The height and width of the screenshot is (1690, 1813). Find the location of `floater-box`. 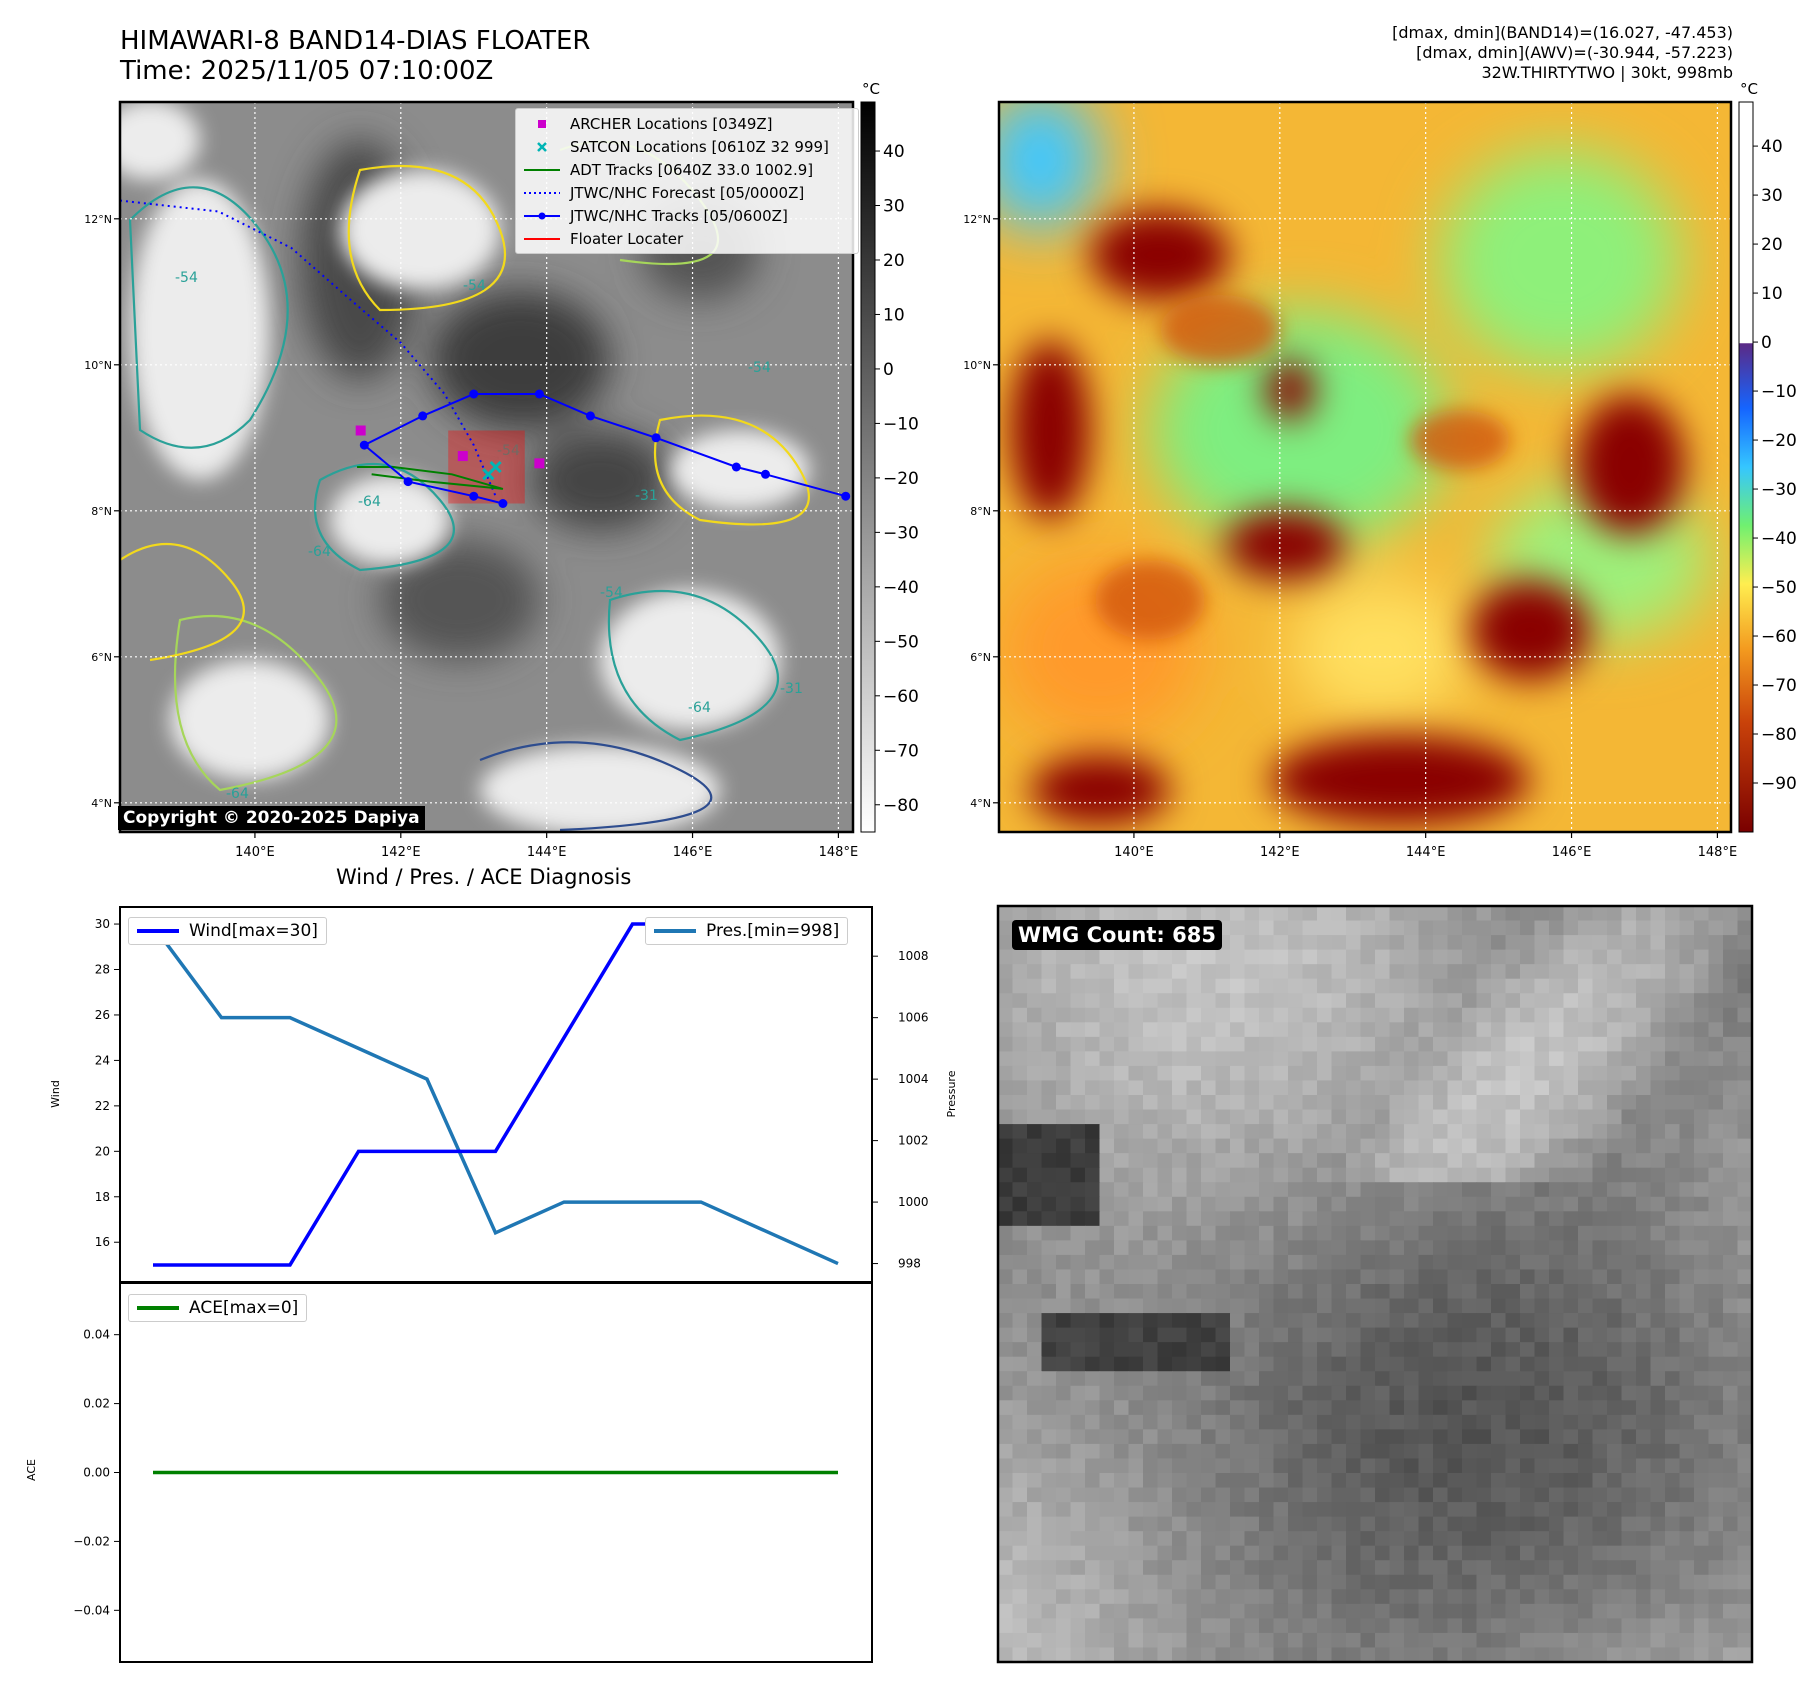

floater-box is located at coordinates (486, 467).